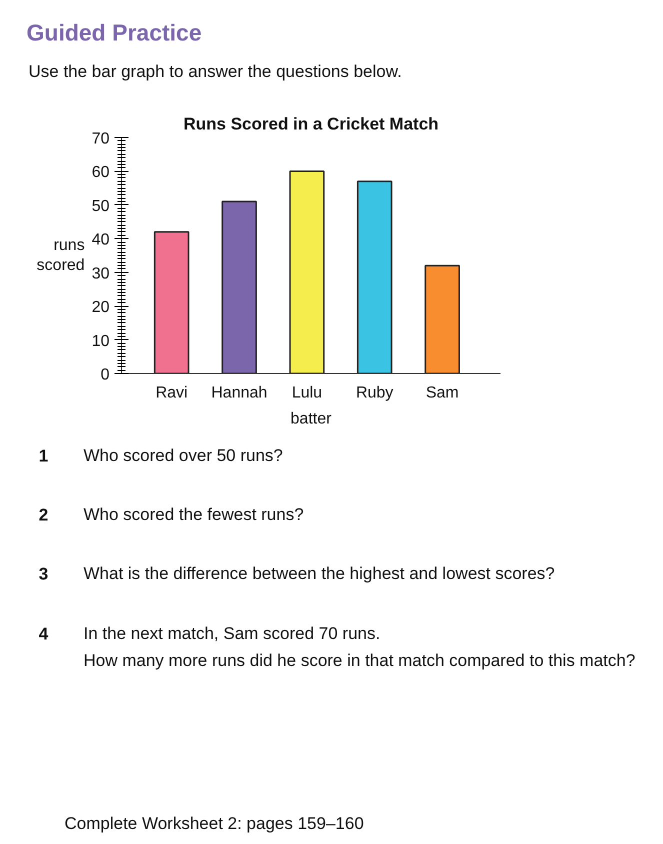  Describe the element at coordinates (442, 393) in the screenshot. I see `x-tick-label: Sam` at that location.